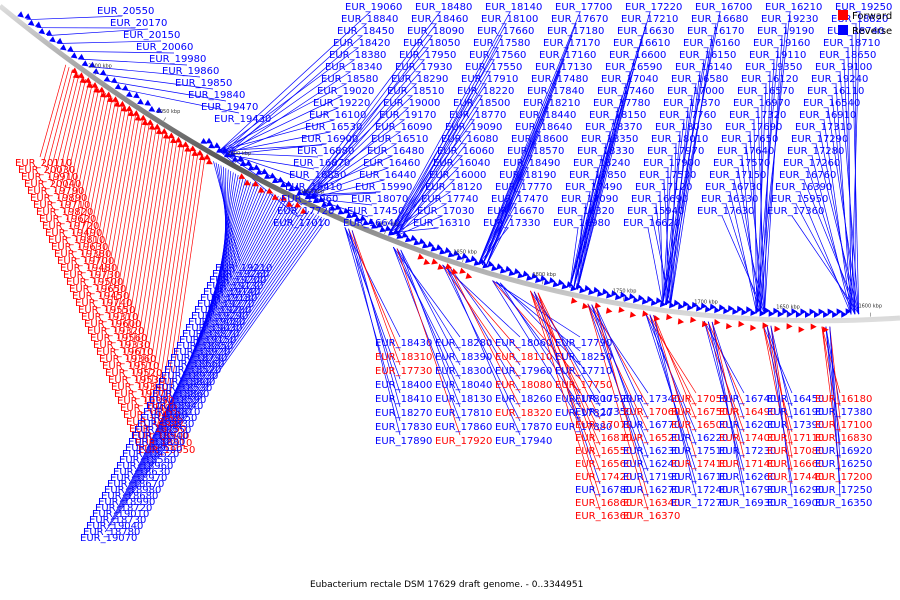 The height and width of the screenshot is (600, 900). What do you see at coordinates (653, 7) in the screenshot?
I see `gene-label: EUR_17220` at bounding box center [653, 7].